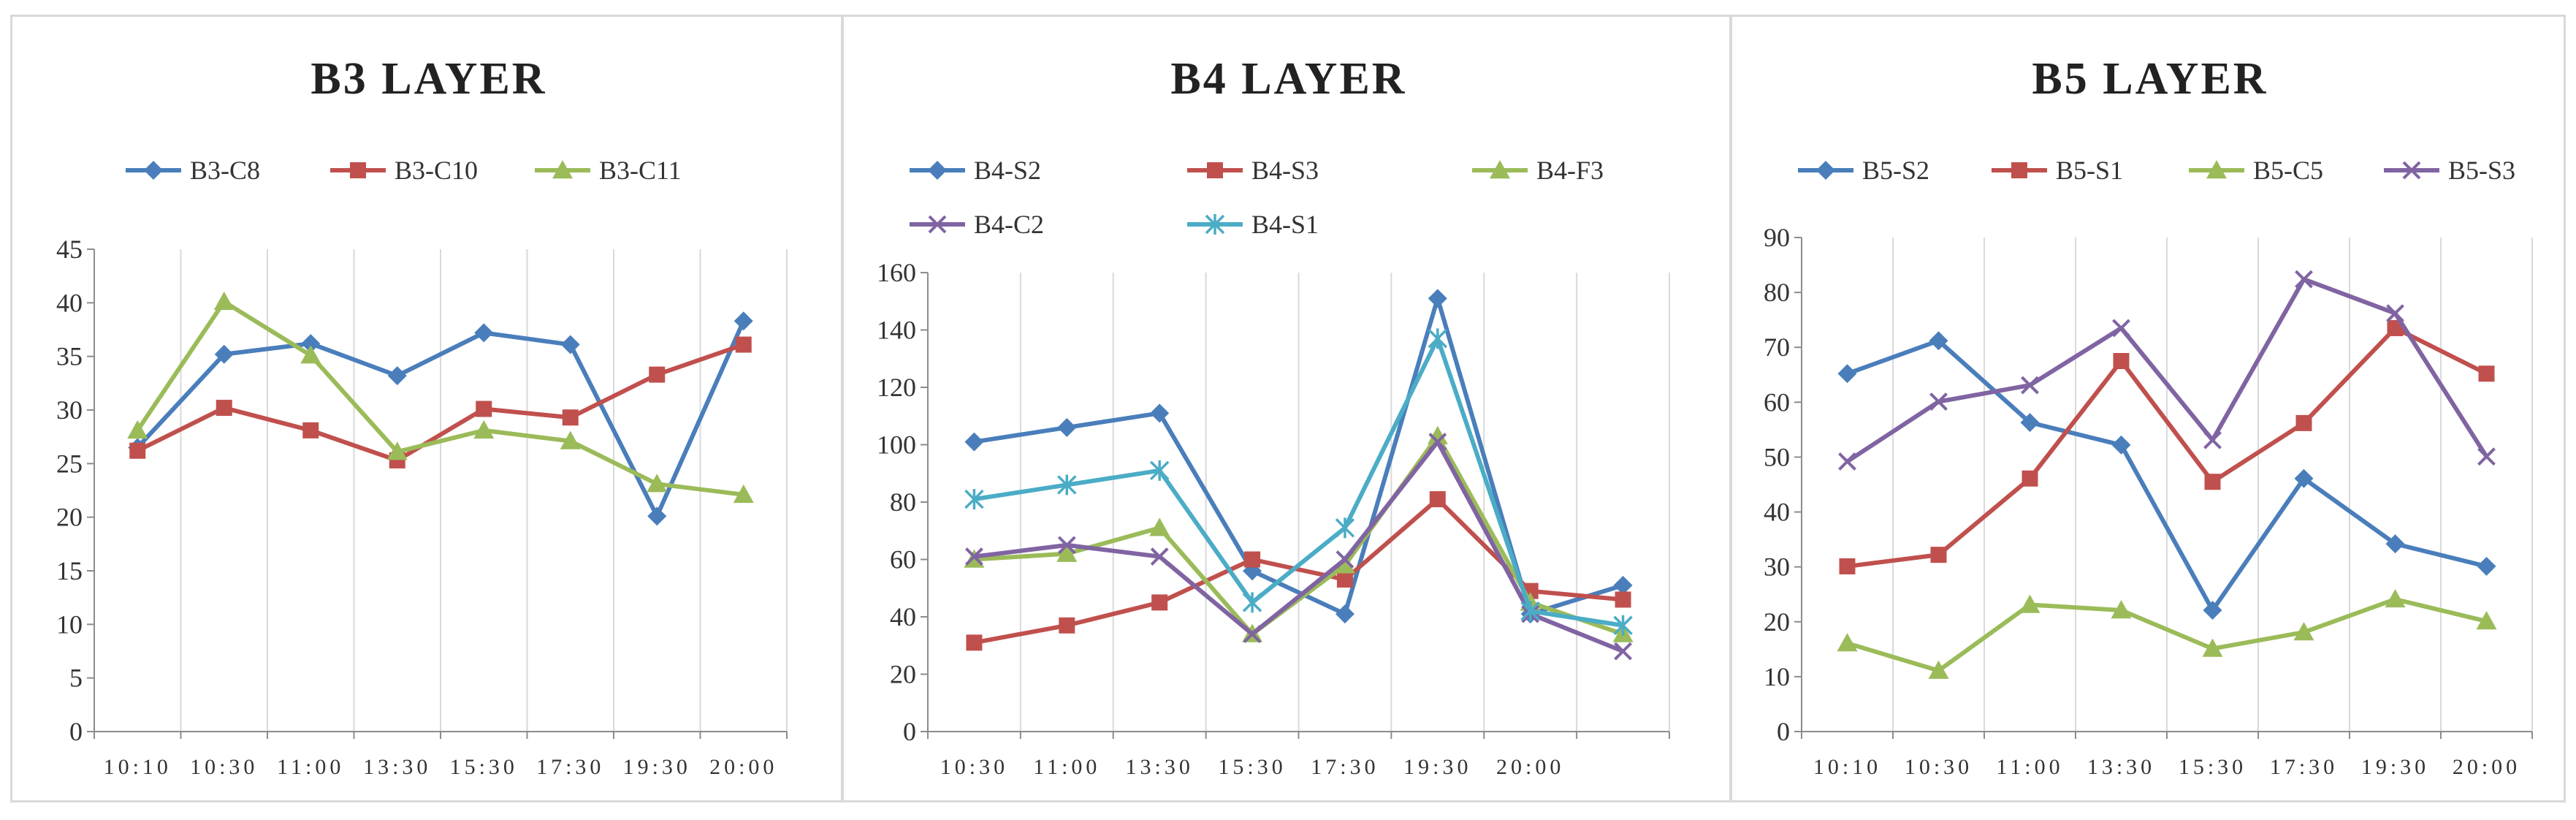  What do you see at coordinates (2089, 170) in the screenshot?
I see `legend-label: B5-S1` at bounding box center [2089, 170].